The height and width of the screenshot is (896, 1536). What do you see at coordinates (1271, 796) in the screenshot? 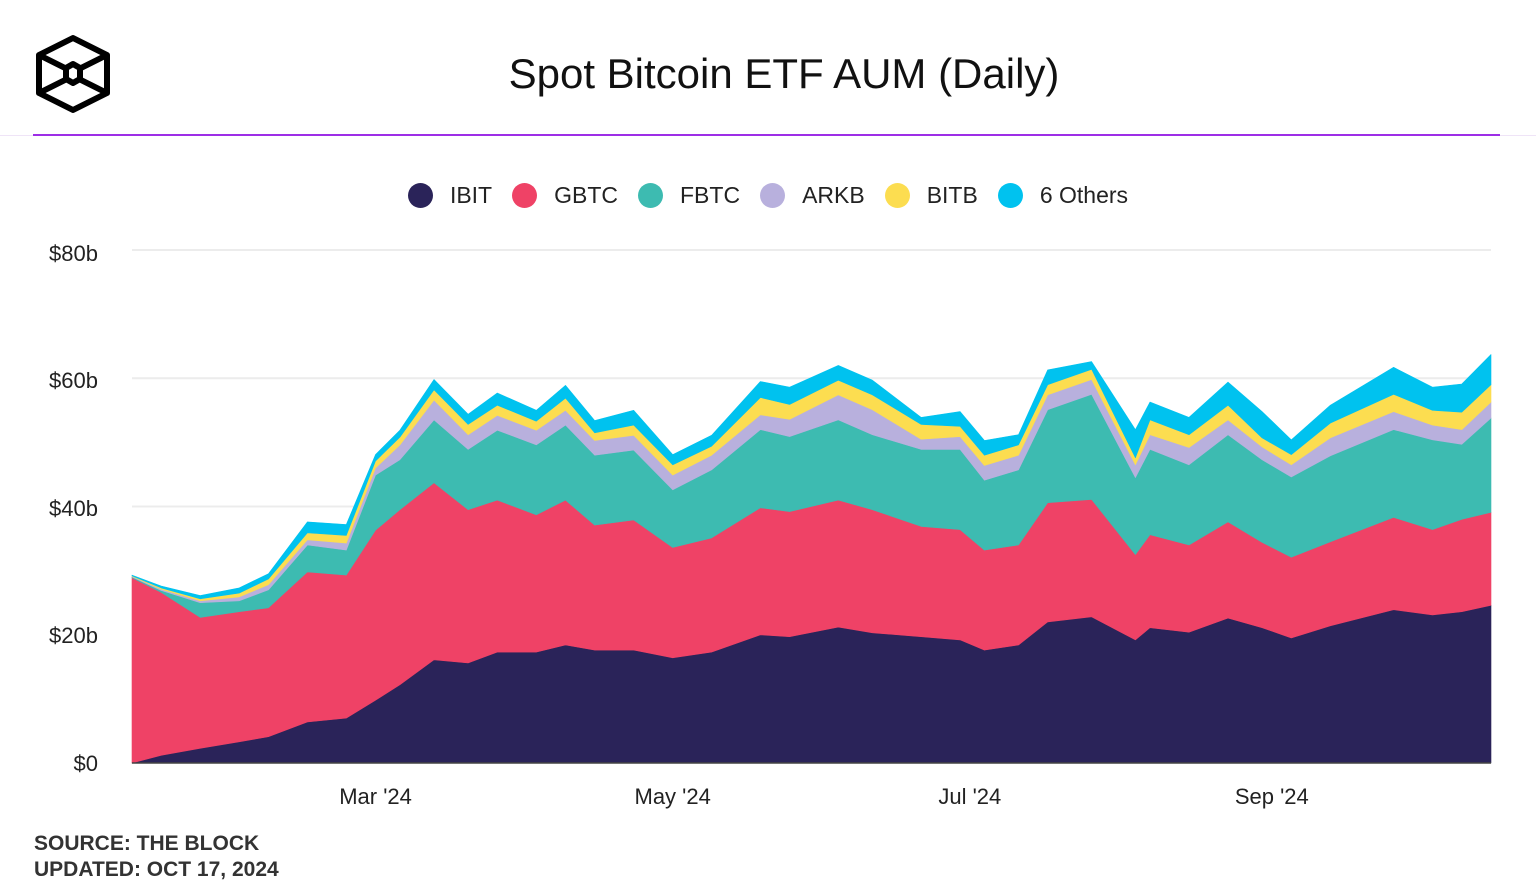
I see `x-tick-label: Sep '24` at bounding box center [1271, 796].